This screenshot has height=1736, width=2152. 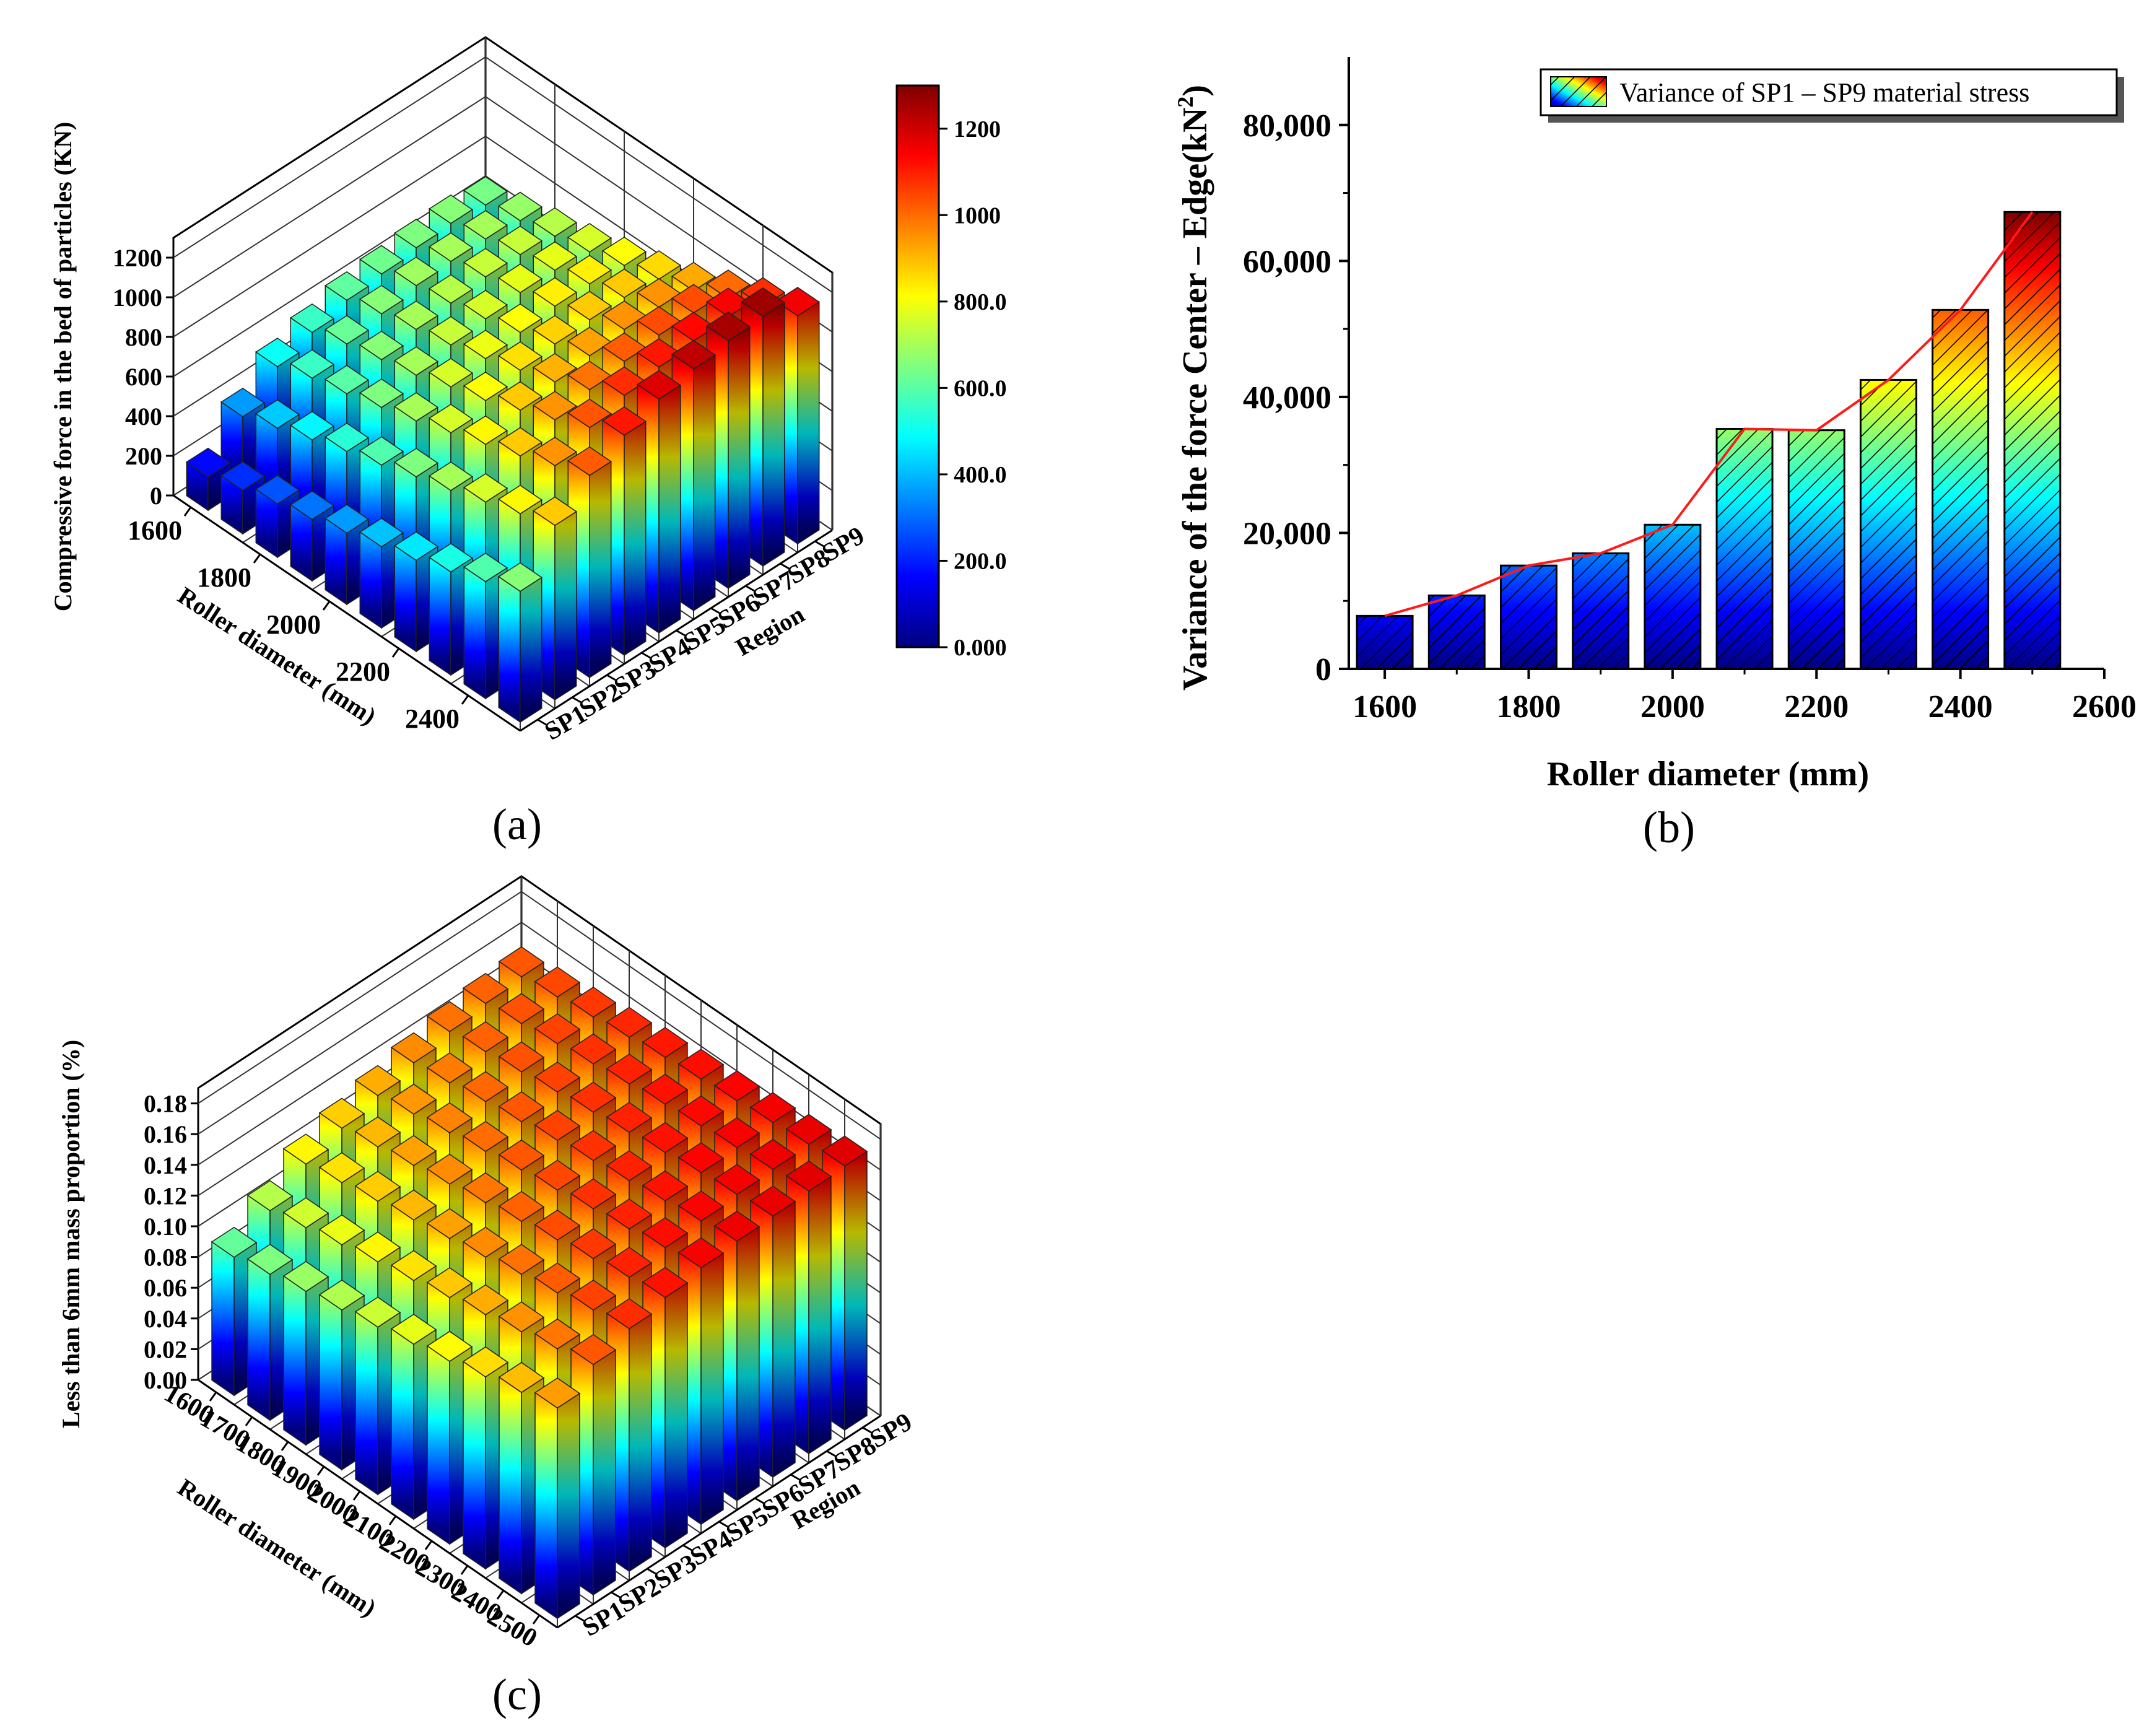 I want to click on colorbar-tick-label: 1200, so click(x=978, y=129).